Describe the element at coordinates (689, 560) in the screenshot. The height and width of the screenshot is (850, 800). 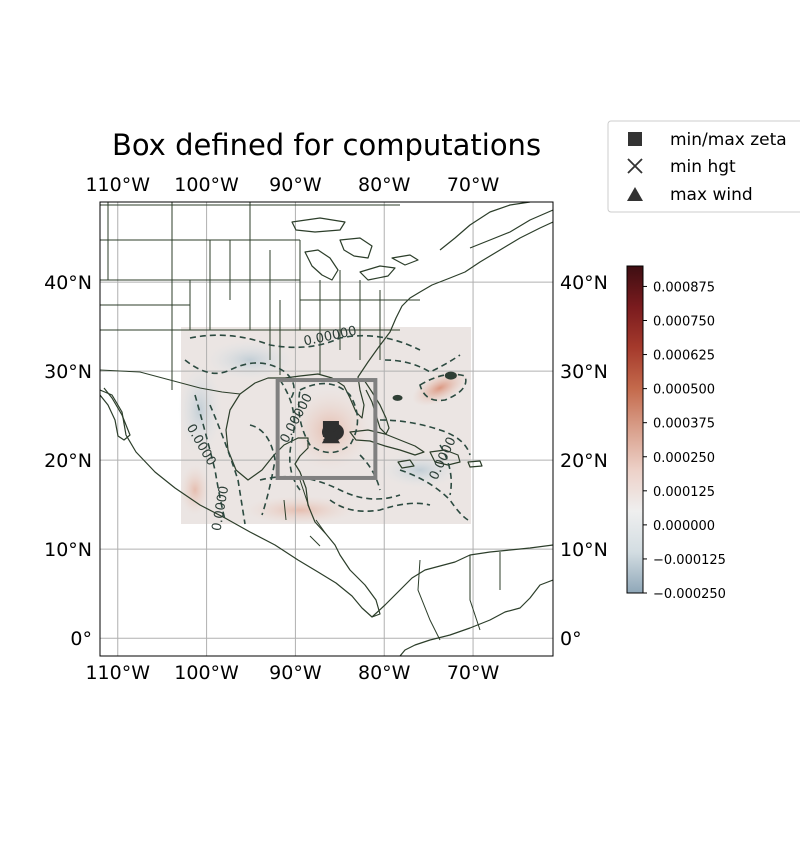
I see `colorbar-tick-label: −0.000125` at that location.